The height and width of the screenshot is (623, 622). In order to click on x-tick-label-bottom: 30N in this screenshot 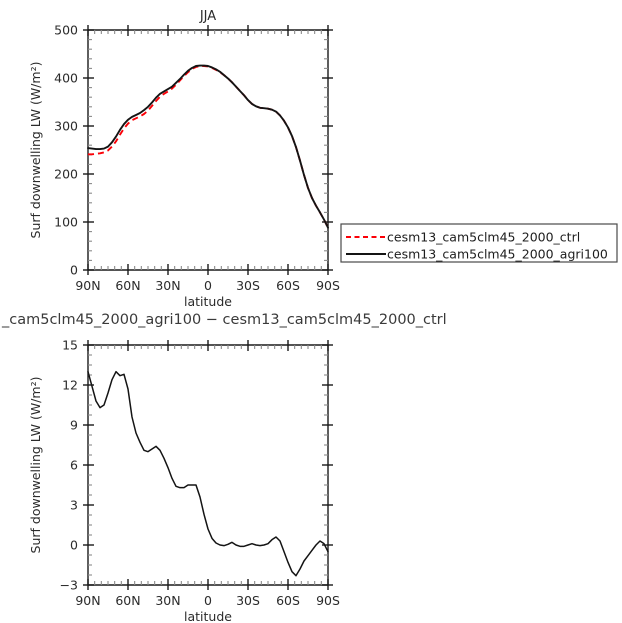, I will do `click(167, 600)`.